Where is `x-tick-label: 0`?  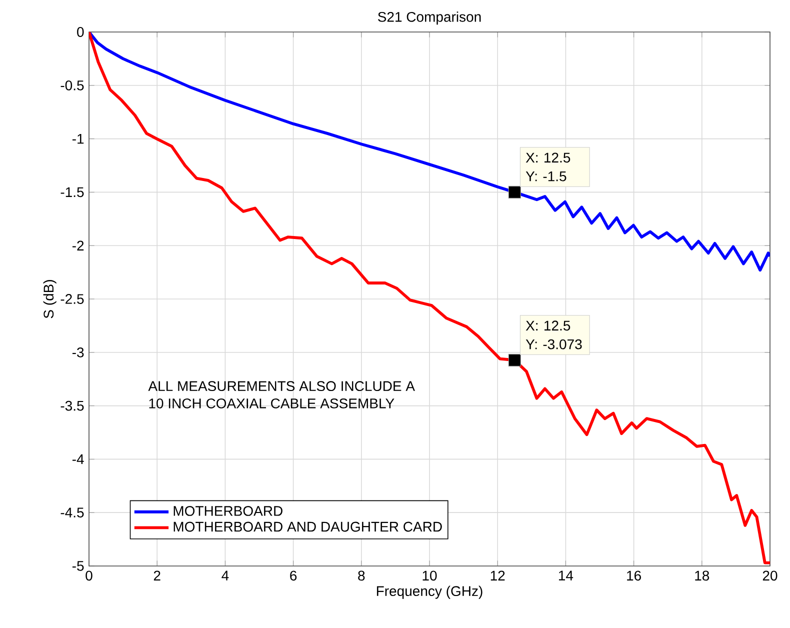
x-tick-label: 0 is located at coordinates (89, 575).